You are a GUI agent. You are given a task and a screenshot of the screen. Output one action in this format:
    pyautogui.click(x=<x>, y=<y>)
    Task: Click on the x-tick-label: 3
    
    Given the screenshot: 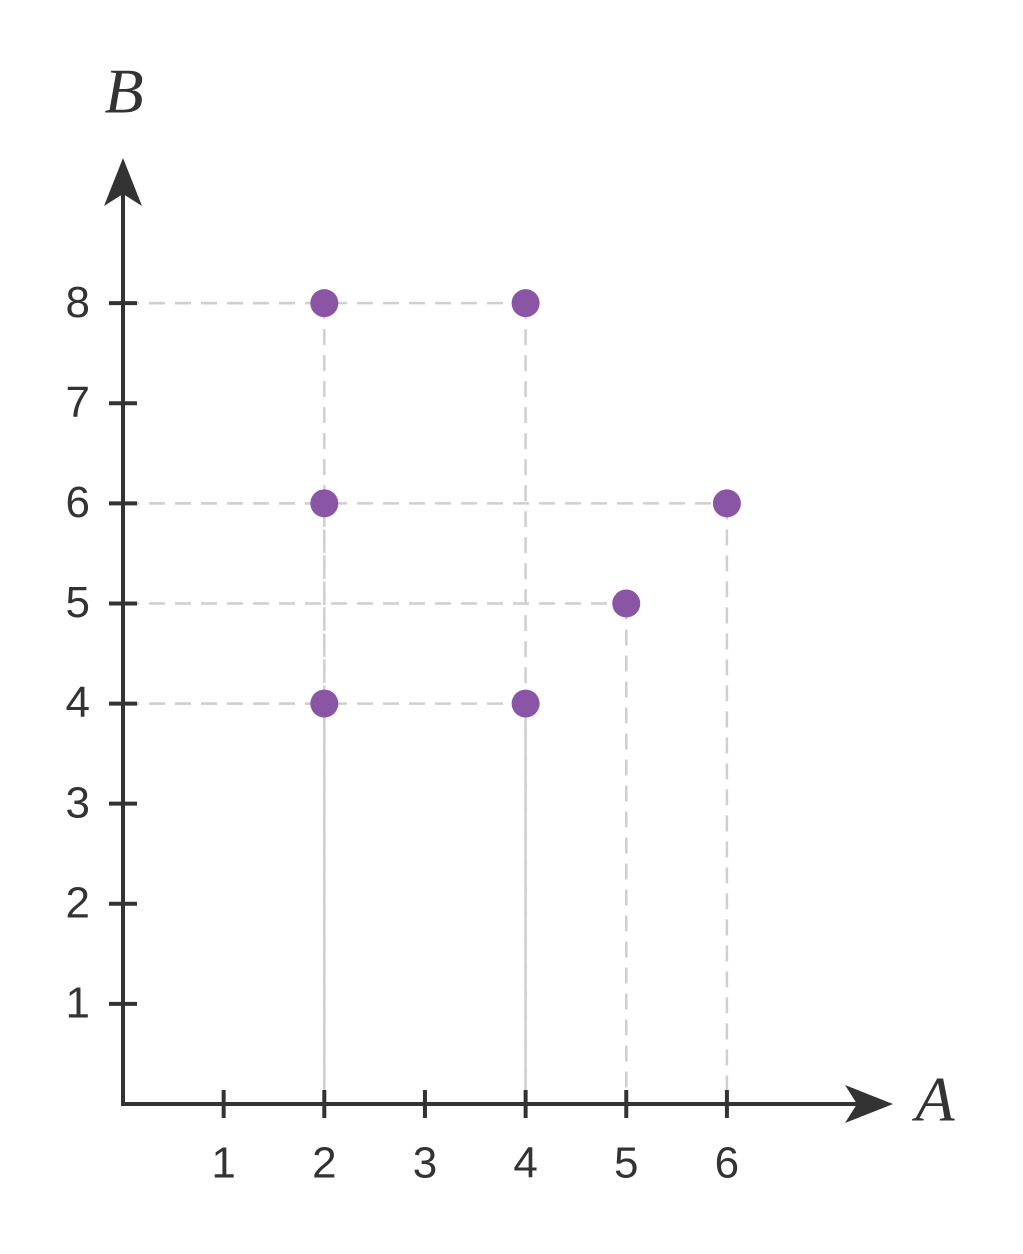 What is the action you would take?
    pyautogui.click(x=425, y=1163)
    